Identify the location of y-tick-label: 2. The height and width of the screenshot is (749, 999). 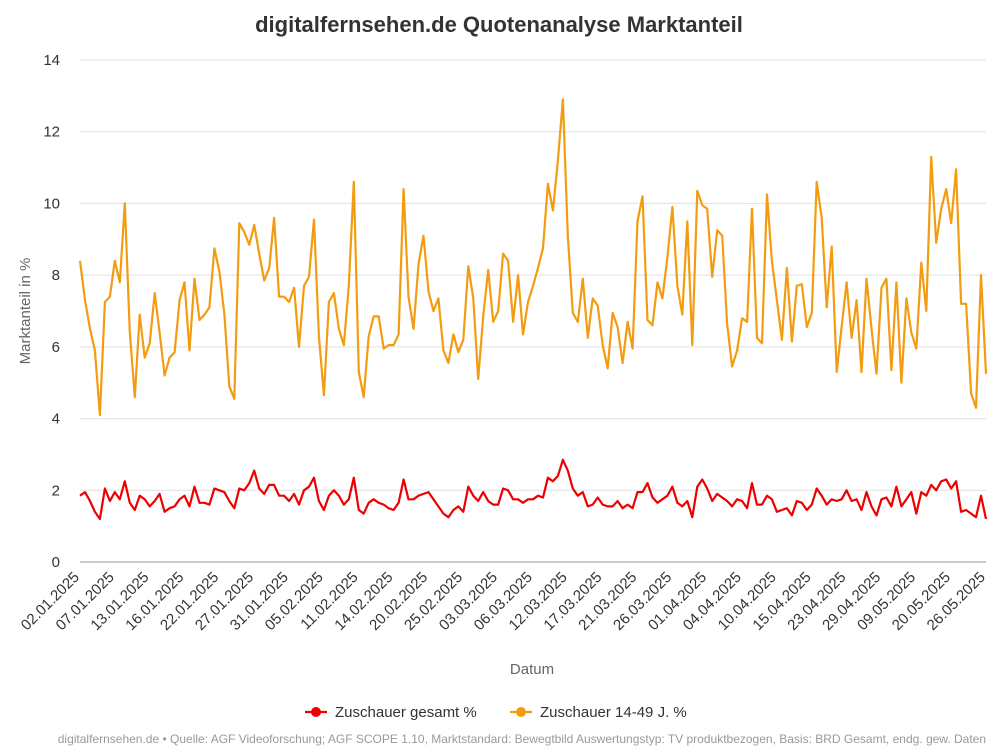
(56, 490).